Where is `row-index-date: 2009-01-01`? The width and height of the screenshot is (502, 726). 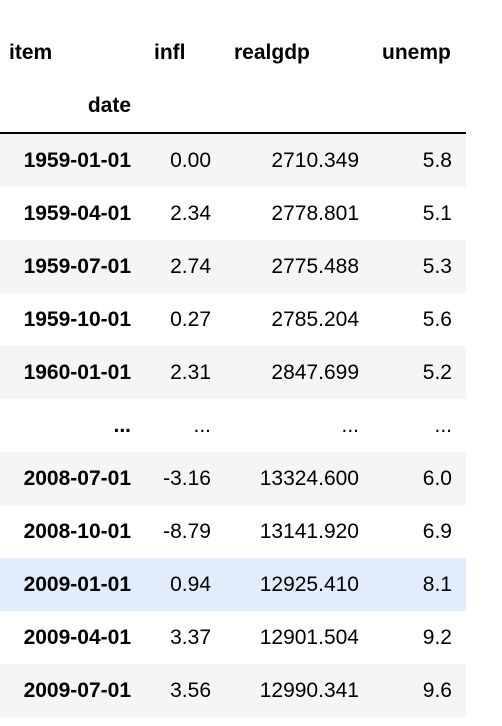 row-index-date: 2009-01-01 is located at coordinates (77, 584).